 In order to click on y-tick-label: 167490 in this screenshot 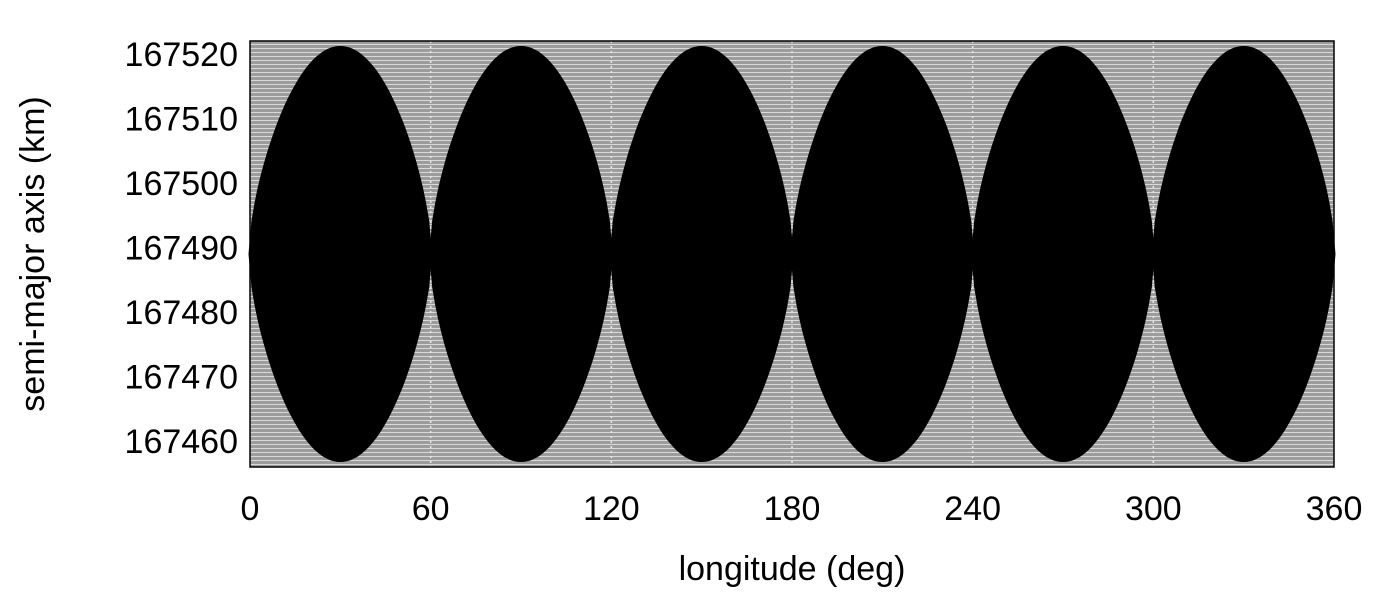, I will do `click(181, 249)`.